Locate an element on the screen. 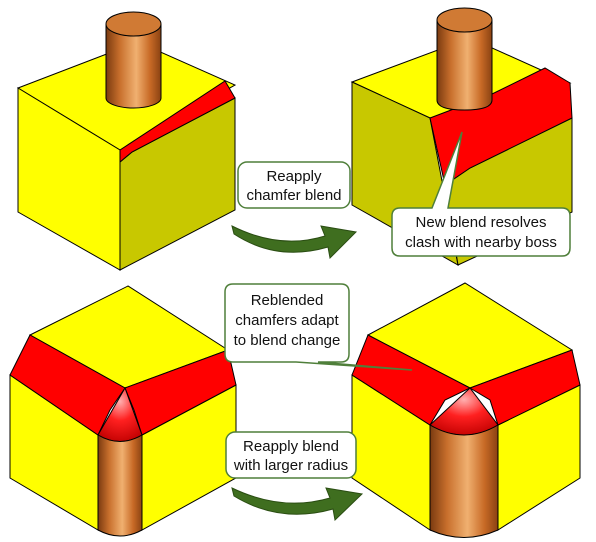  callout-line: Reblended is located at coordinates (287, 300).